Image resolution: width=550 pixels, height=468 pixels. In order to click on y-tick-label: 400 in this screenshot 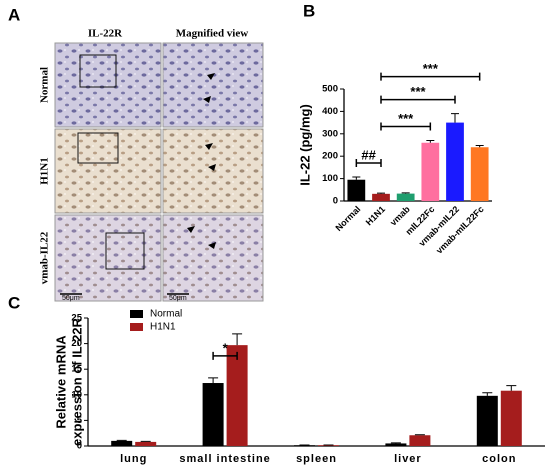, I will do `click(330, 111)`.